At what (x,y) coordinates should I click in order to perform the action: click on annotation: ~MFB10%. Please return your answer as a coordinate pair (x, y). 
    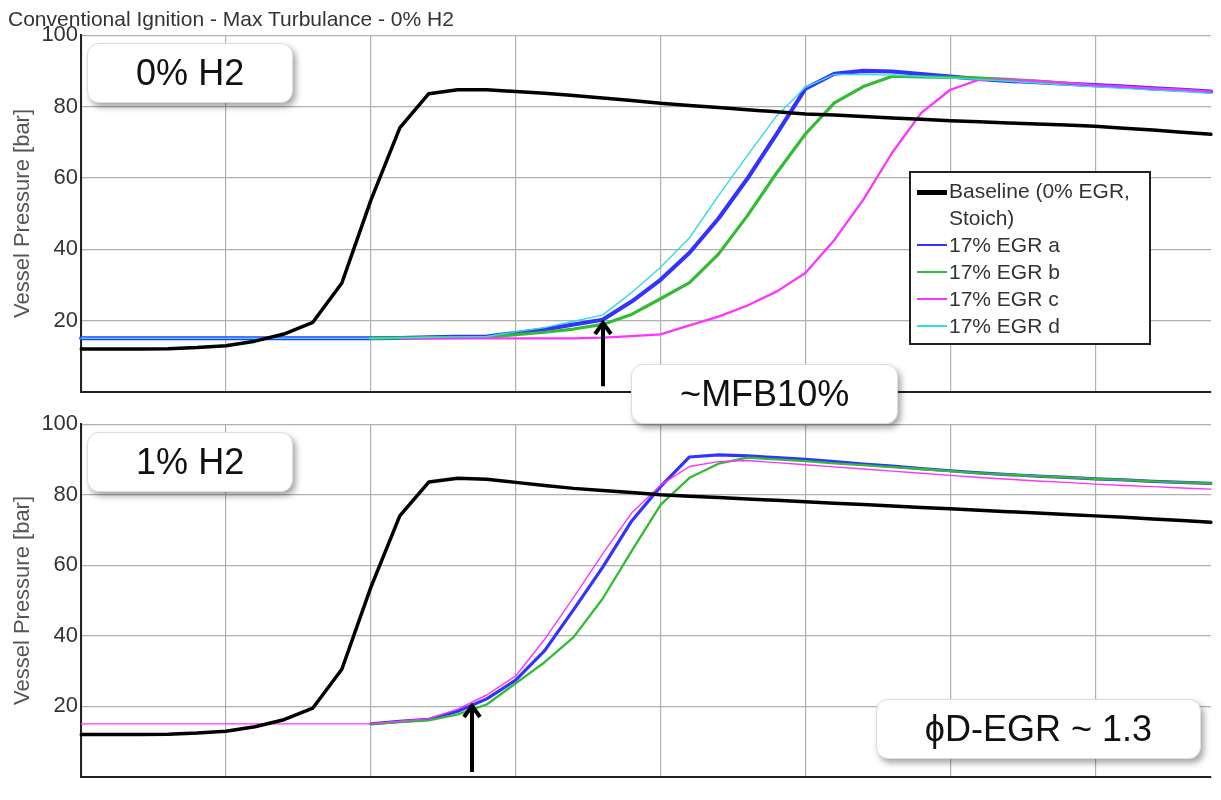
    Looking at the image, I should click on (765, 393).